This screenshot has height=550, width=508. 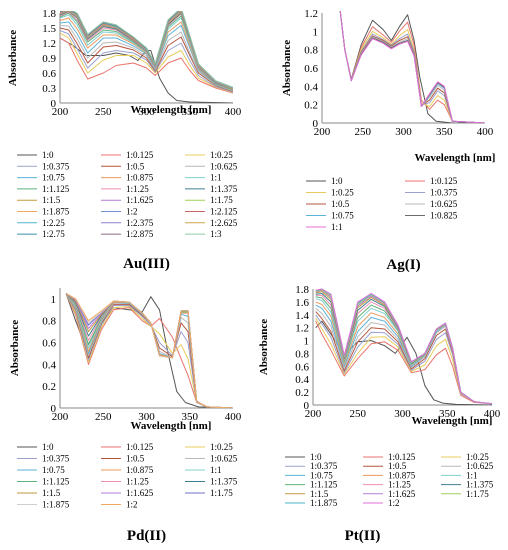 What do you see at coordinates (224, 223) in the screenshot?
I see `legend-label: 1:2.625` at bounding box center [224, 223].